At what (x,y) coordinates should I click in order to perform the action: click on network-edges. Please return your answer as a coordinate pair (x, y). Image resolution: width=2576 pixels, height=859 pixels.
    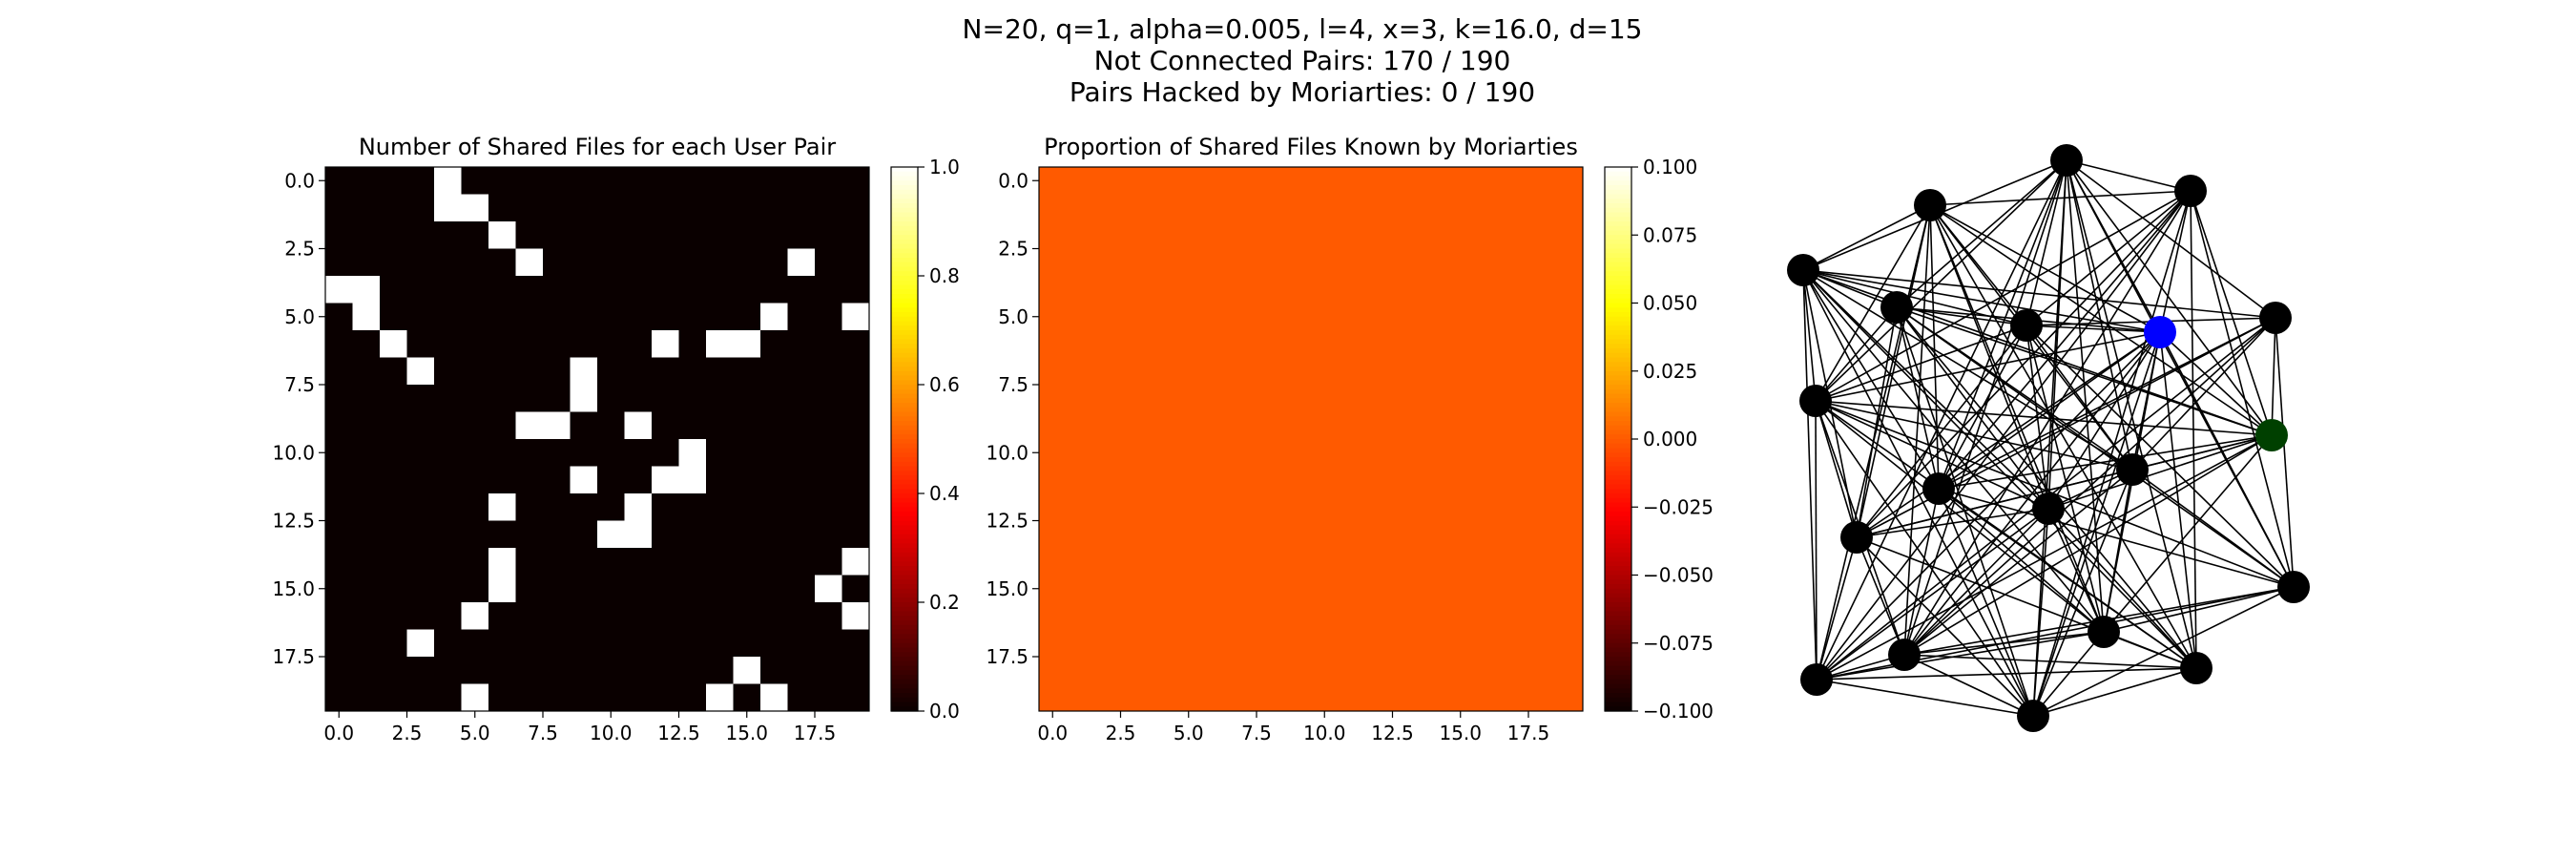
    Looking at the image, I should click on (2048, 438).